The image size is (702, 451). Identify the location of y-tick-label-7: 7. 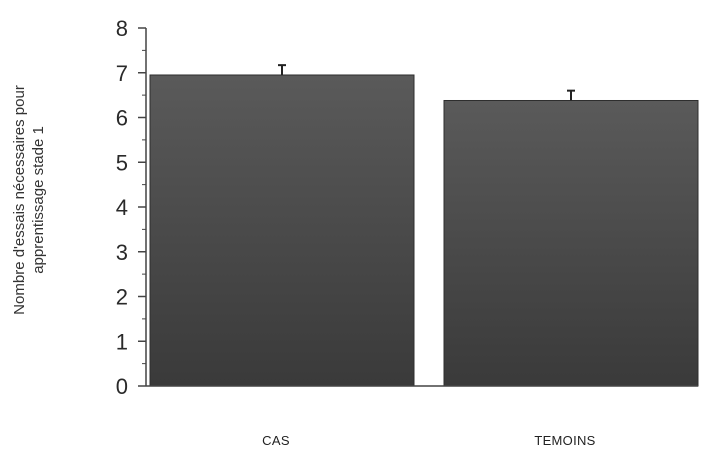
(122, 73).